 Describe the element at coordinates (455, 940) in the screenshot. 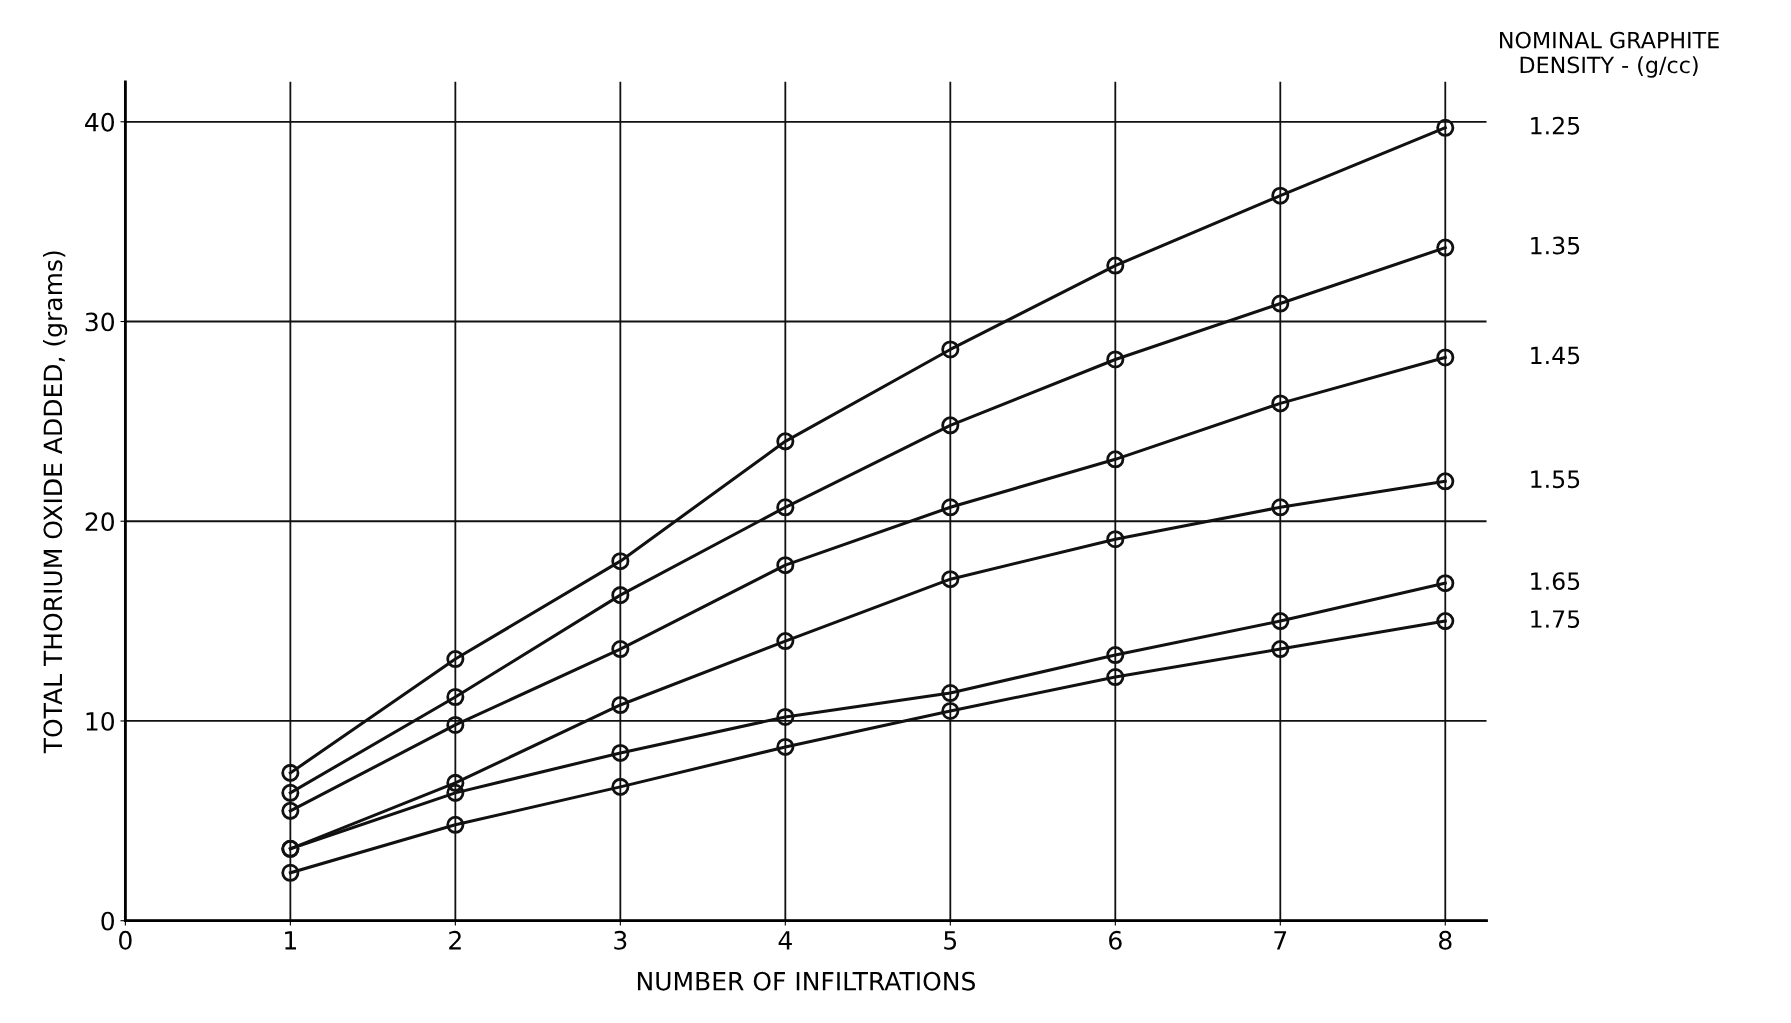

I see `x-tick-label: 2` at that location.